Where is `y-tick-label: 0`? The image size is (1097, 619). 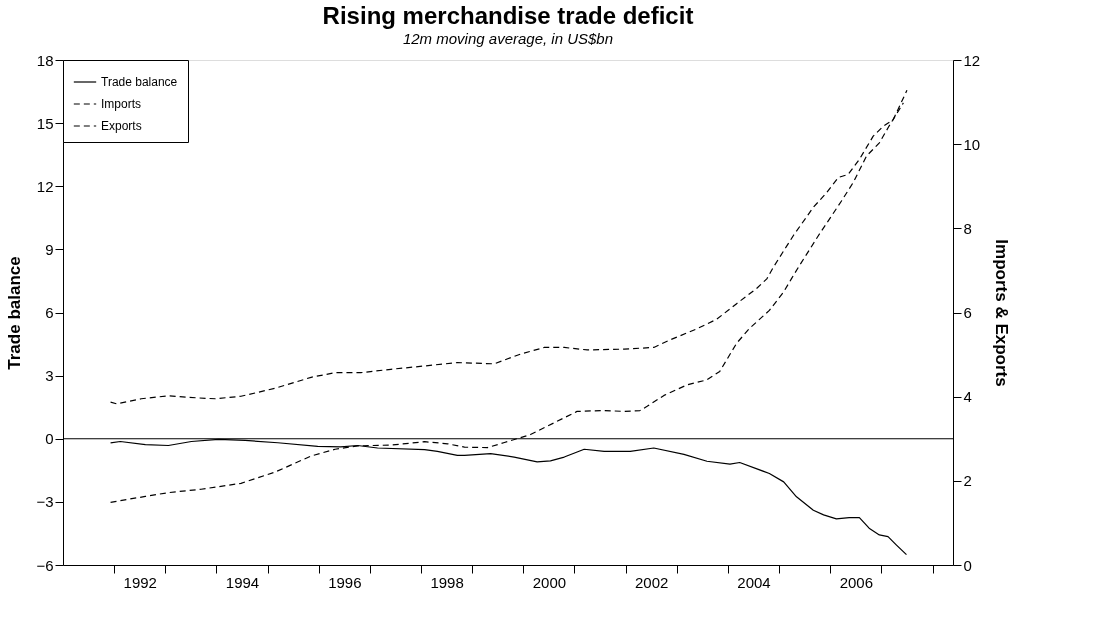
y-tick-label: 0 is located at coordinates (49, 439).